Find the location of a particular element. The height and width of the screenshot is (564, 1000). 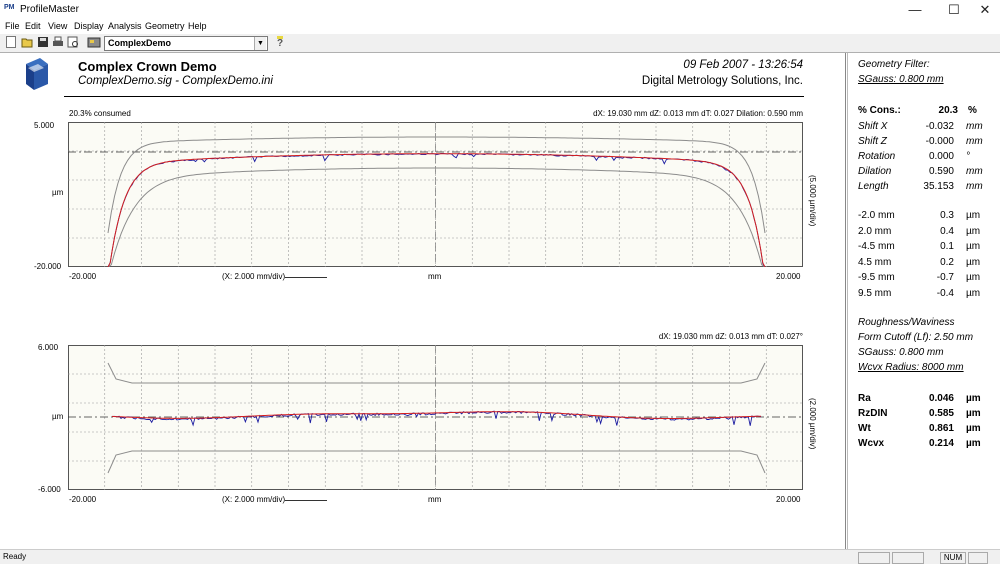

chart1-y-bottom: -20.000 is located at coordinates (48, 266).